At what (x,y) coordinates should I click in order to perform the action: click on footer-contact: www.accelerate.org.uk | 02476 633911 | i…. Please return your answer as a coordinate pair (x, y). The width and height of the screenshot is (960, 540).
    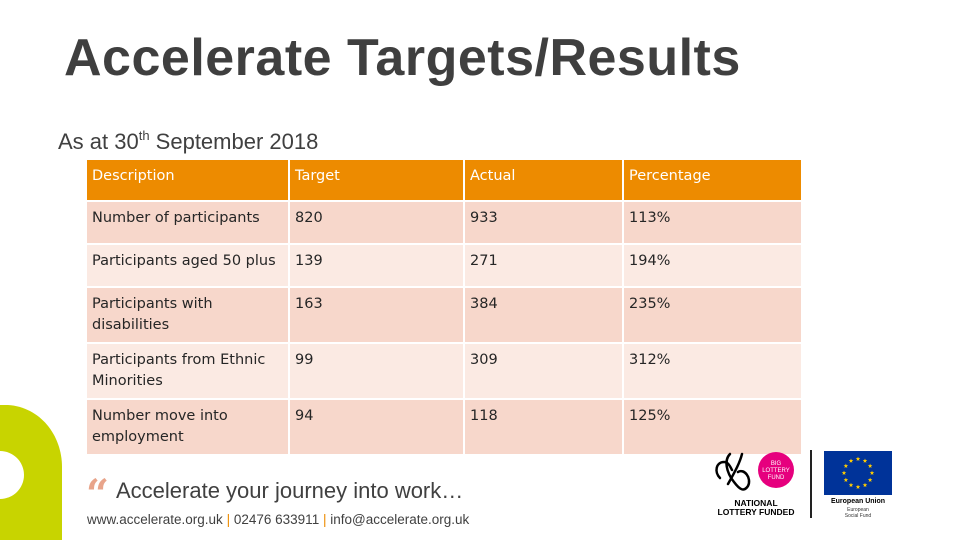
    Looking at the image, I should click on (278, 519).